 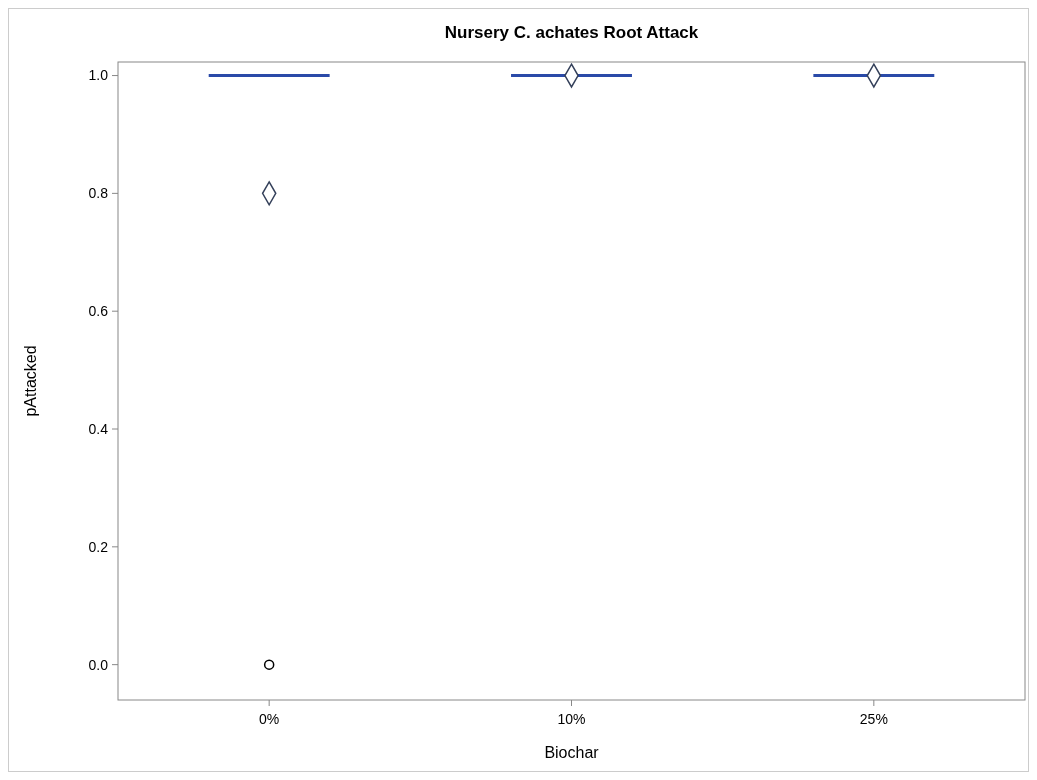 I want to click on x-tick-label: 25%, so click(x=873, y=719).